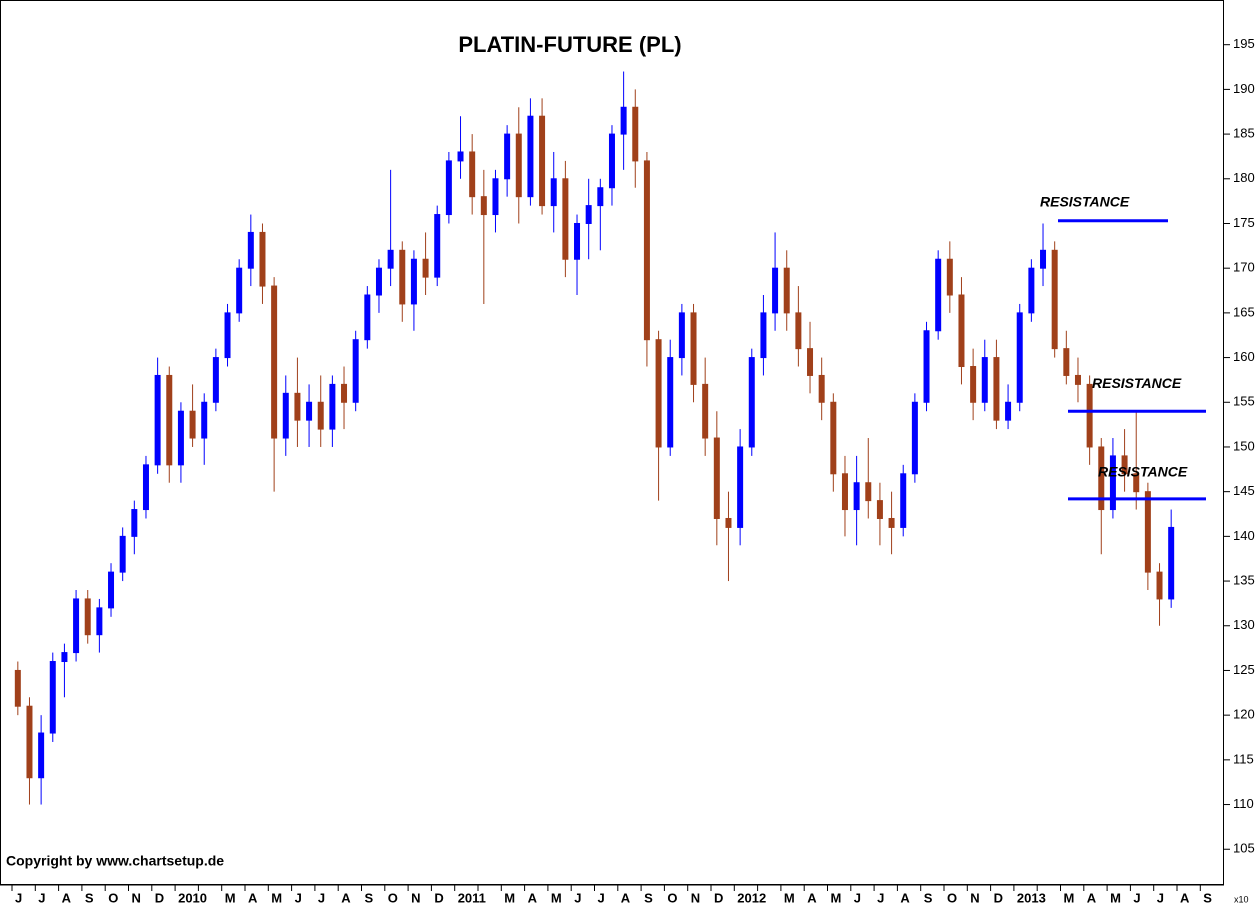 The width and height of the screenshot is (1260, 908). I want to click on x-tick-label: O, so click(393, 897).